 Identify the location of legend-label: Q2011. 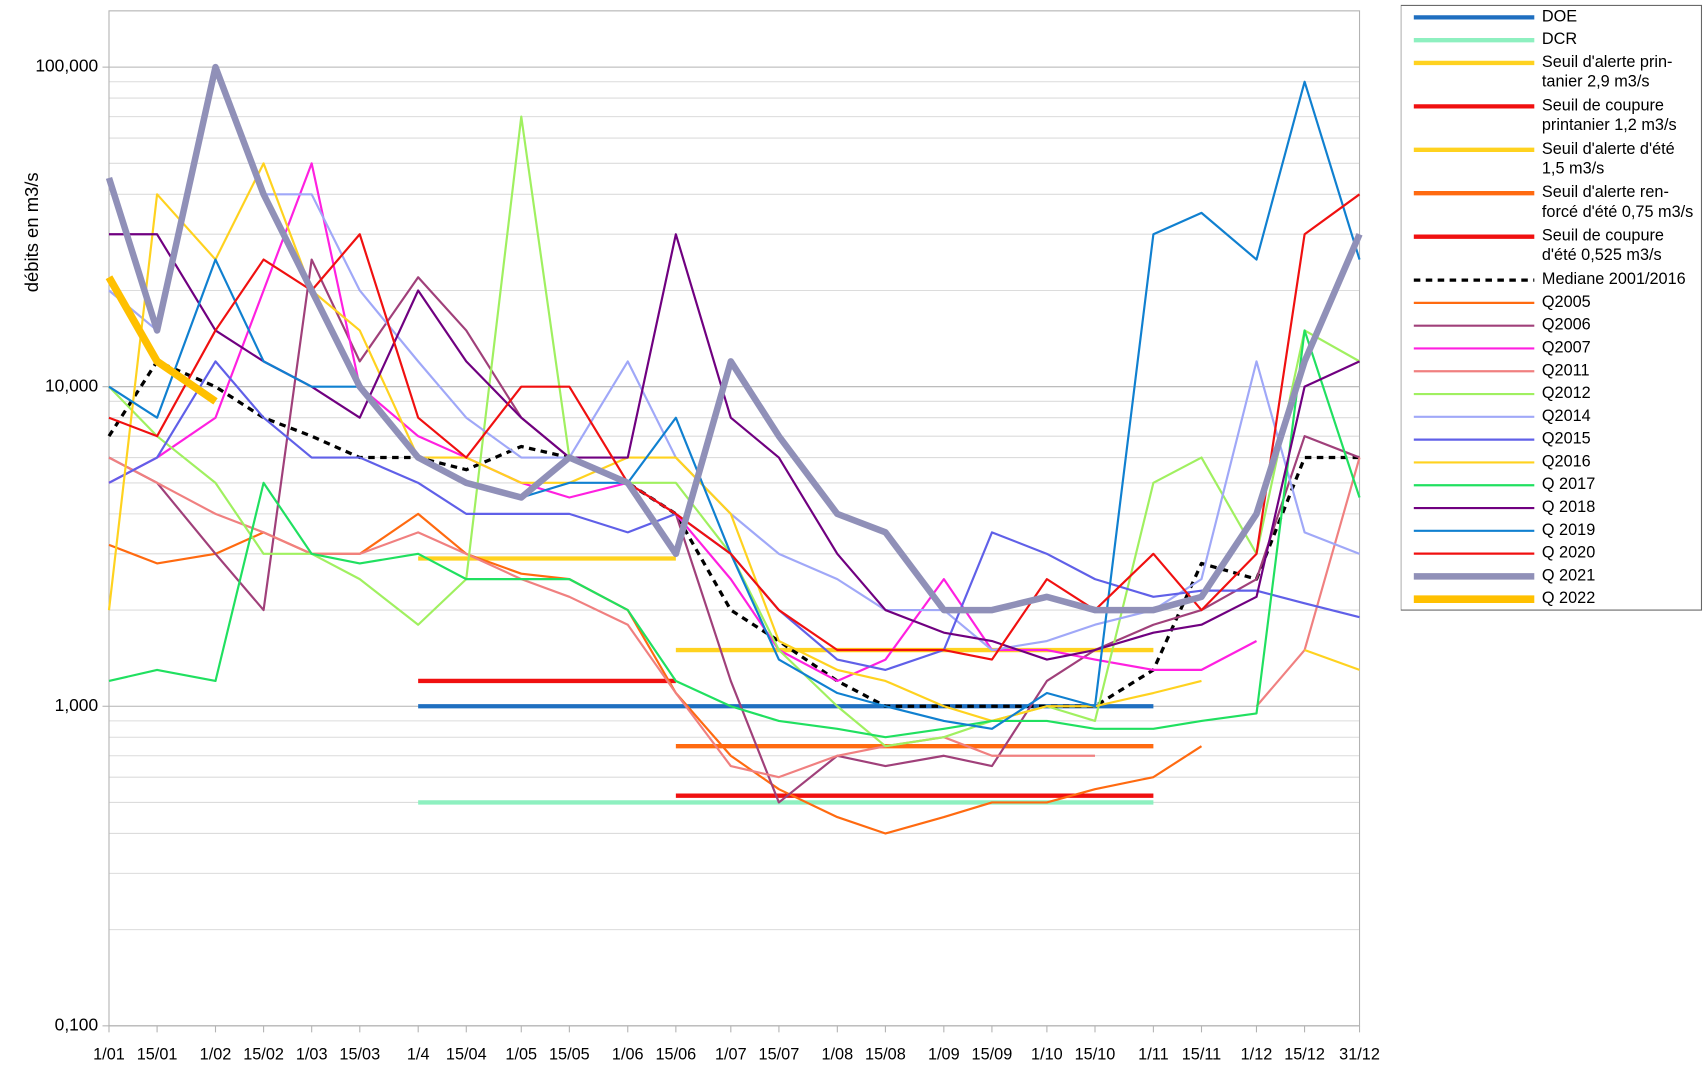
(1566, 371).